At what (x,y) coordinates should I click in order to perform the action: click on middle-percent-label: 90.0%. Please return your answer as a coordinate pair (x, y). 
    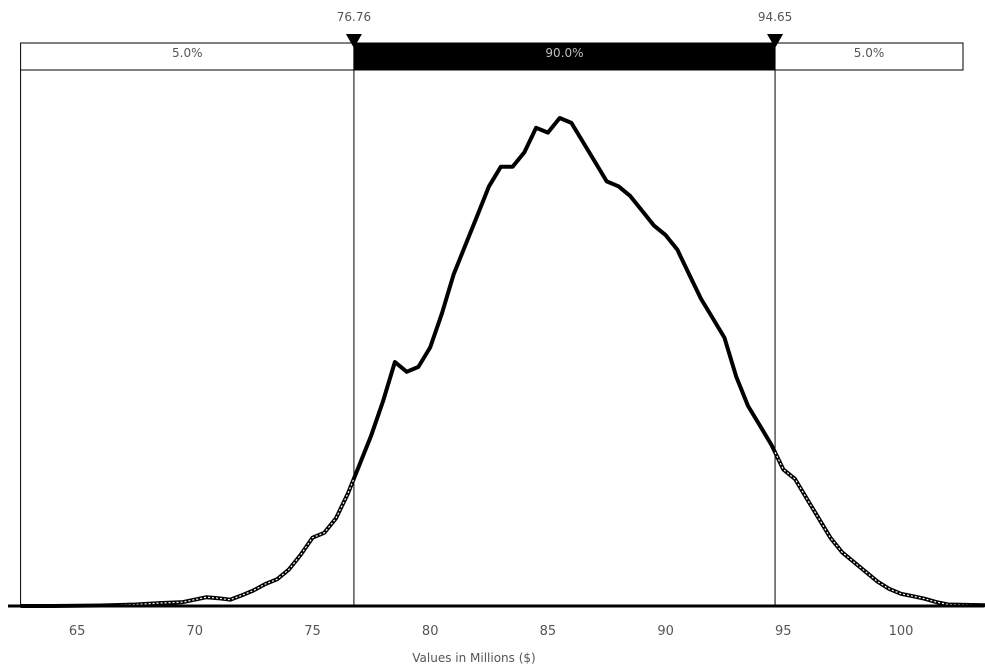
    Looking at the image, I should click on (564, 53).